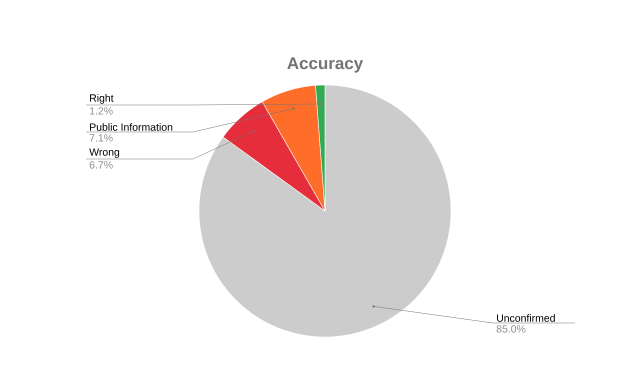 The image size is (640, 387). What do you see at coordinates (101, 111) in the screenshot?
I see `data-label: 1.2%` at bounding box center [101, 111].